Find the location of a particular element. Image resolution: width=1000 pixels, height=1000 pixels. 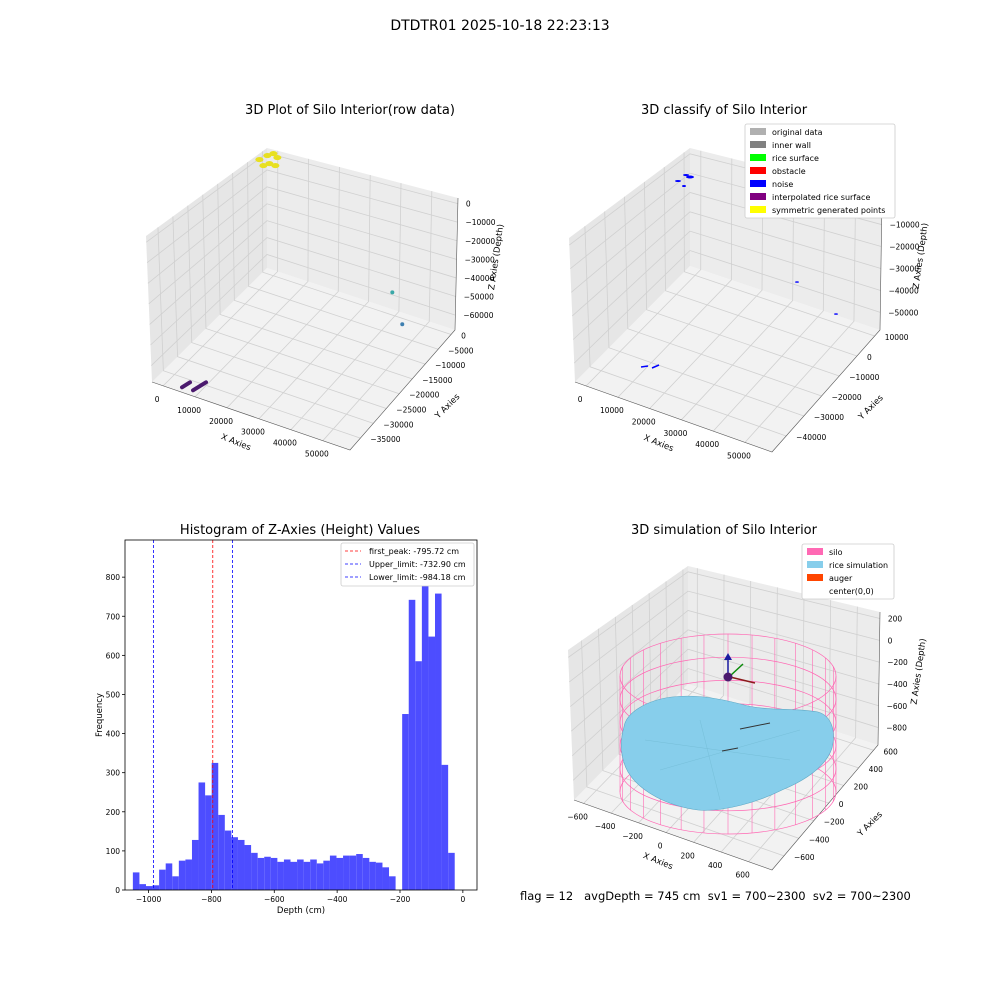

p4-legend-swatch is located at coordinates (815, 551).